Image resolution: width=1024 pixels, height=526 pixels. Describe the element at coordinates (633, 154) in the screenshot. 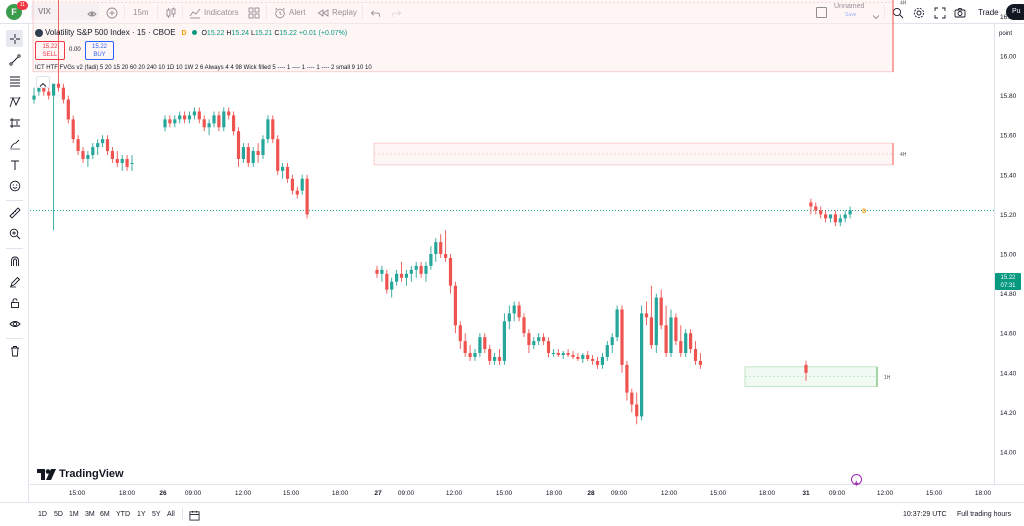

I see `fvg-zone-4h` at that location.